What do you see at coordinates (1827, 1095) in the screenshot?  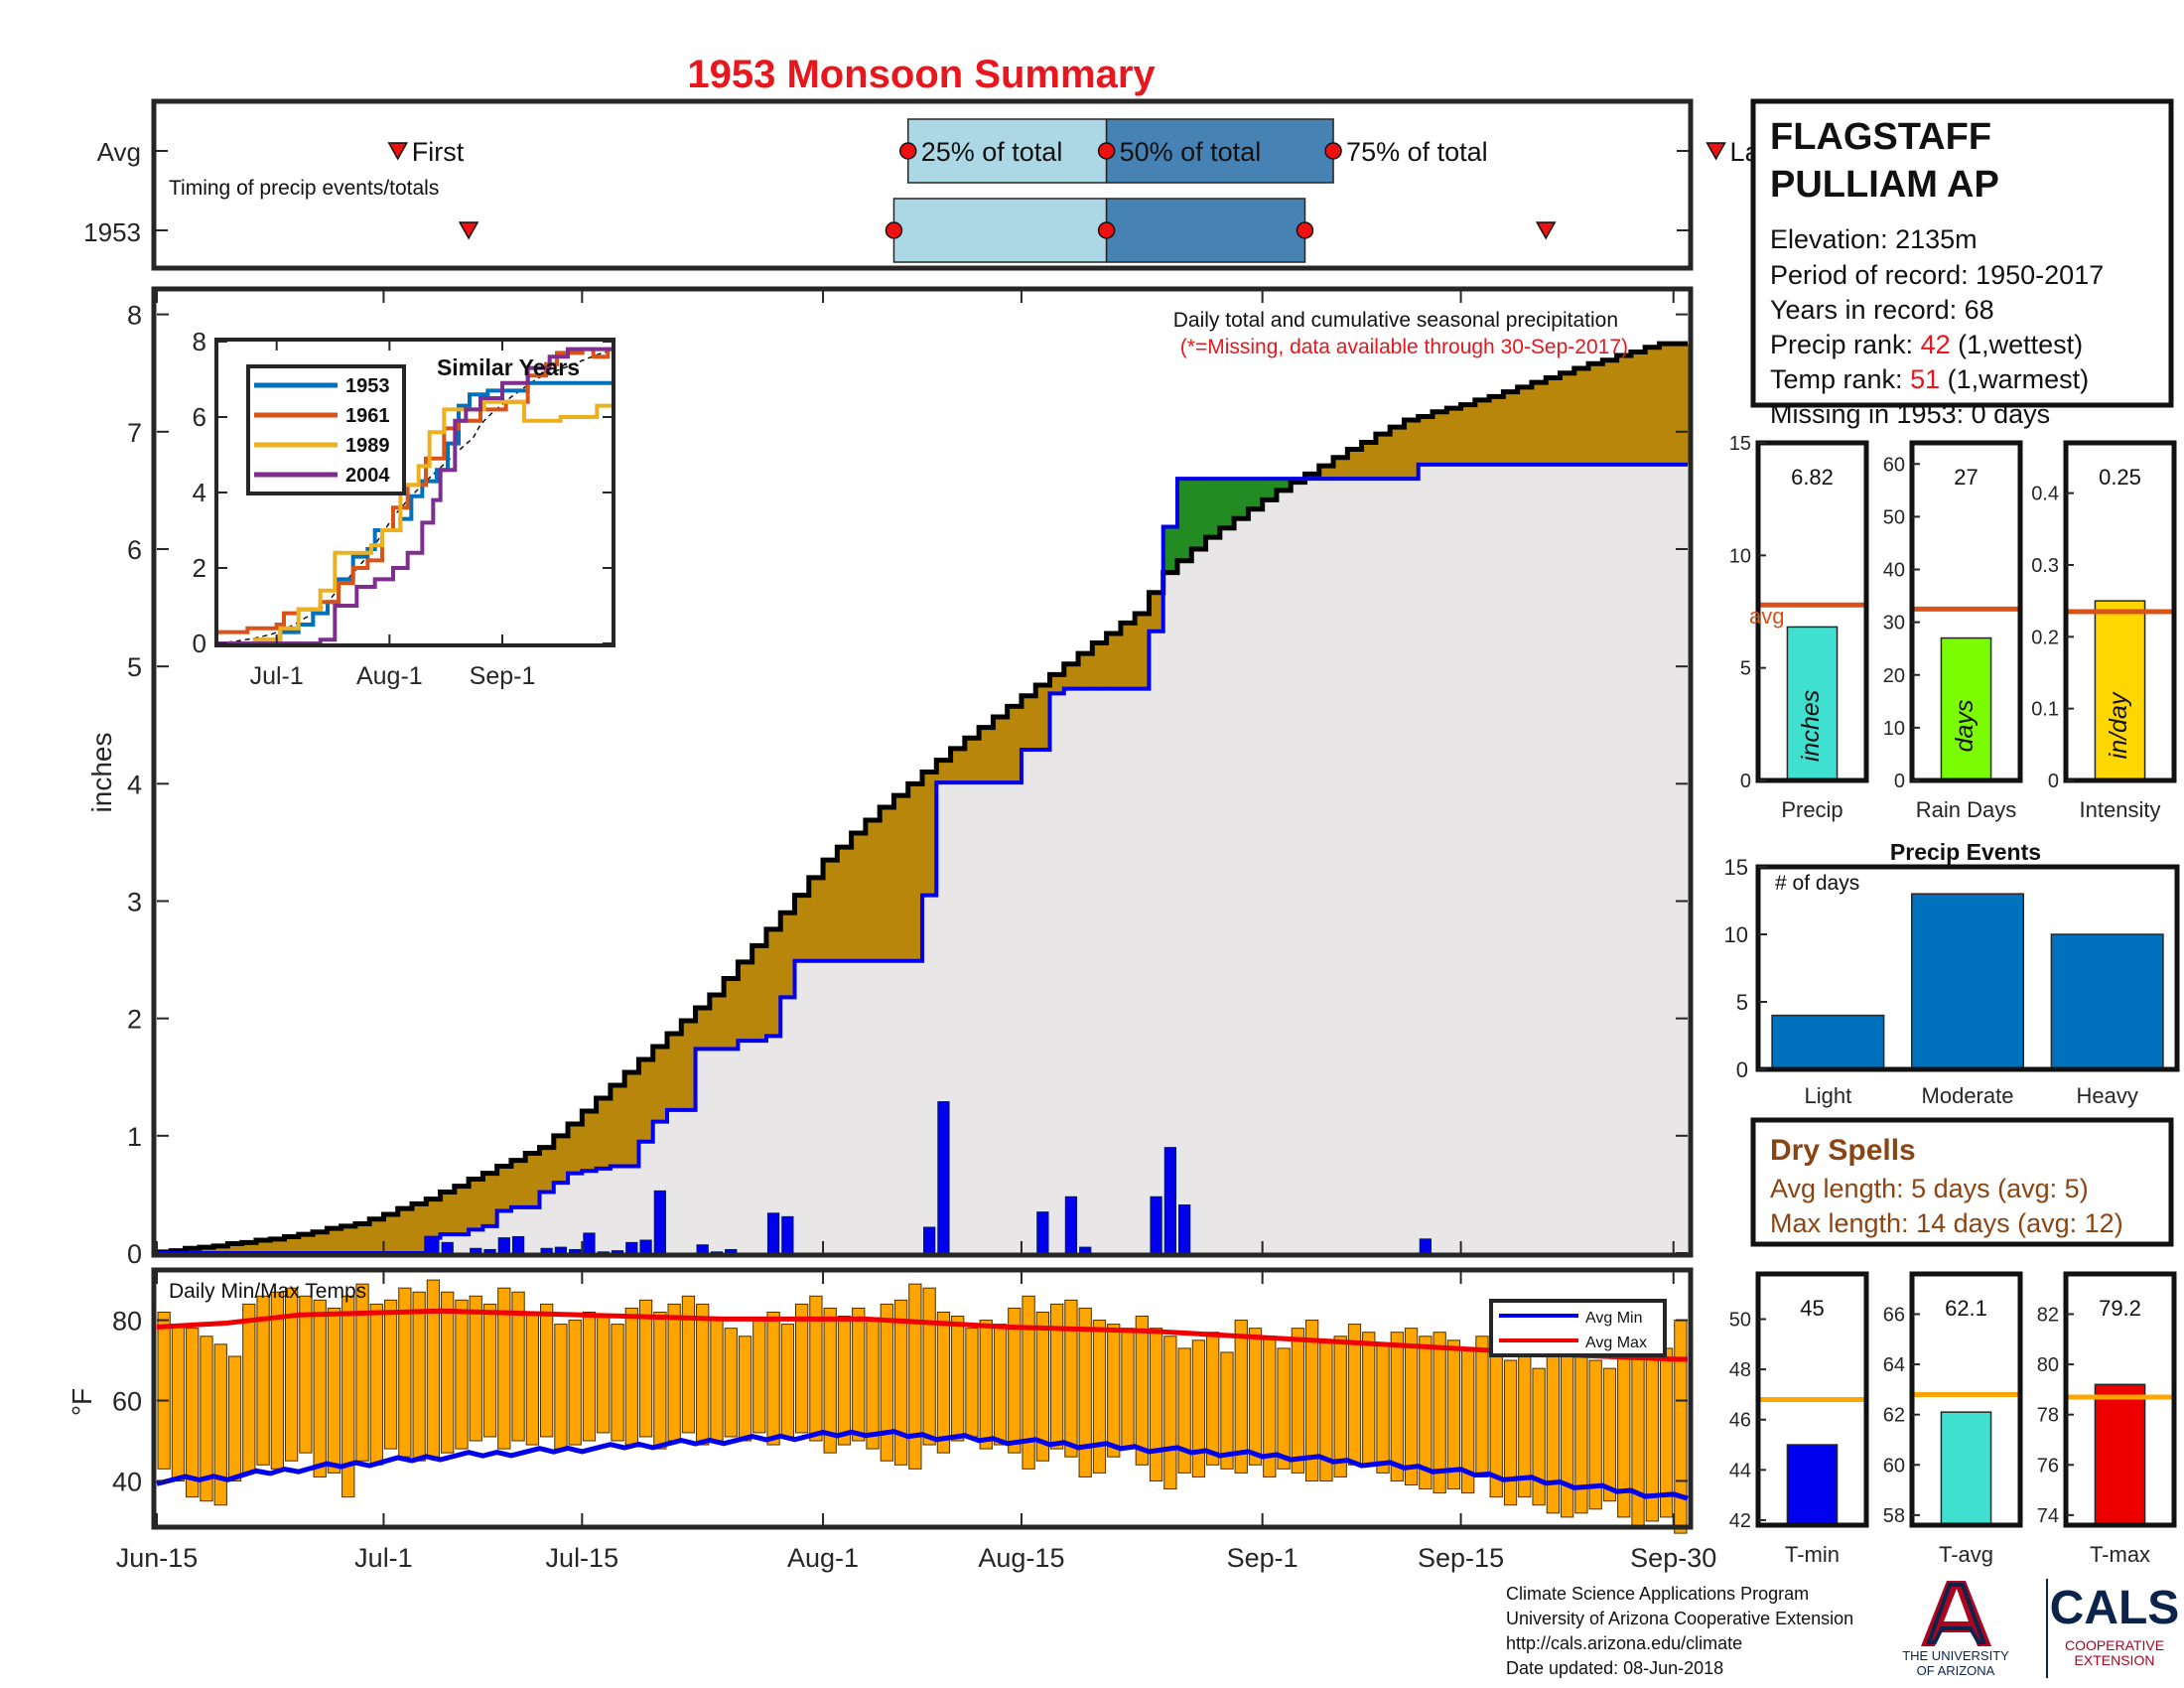 I see `precip-event-label: Light` at bounding box center [1827, 1095].